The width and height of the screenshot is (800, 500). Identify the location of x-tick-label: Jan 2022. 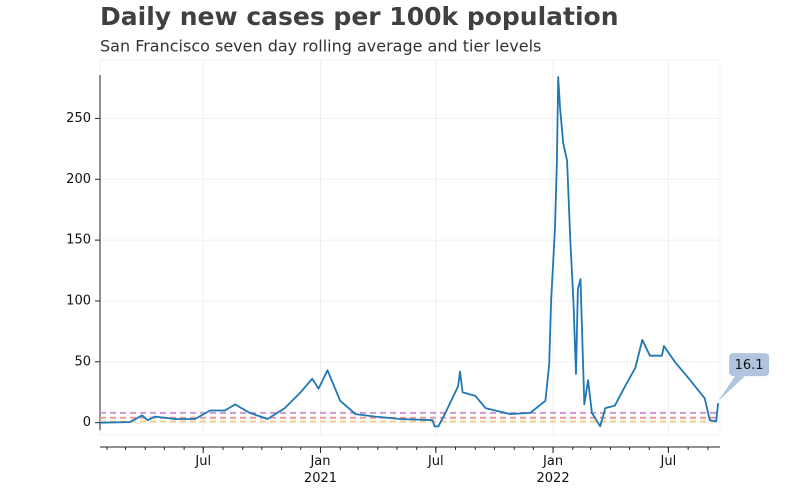
(553, 470).